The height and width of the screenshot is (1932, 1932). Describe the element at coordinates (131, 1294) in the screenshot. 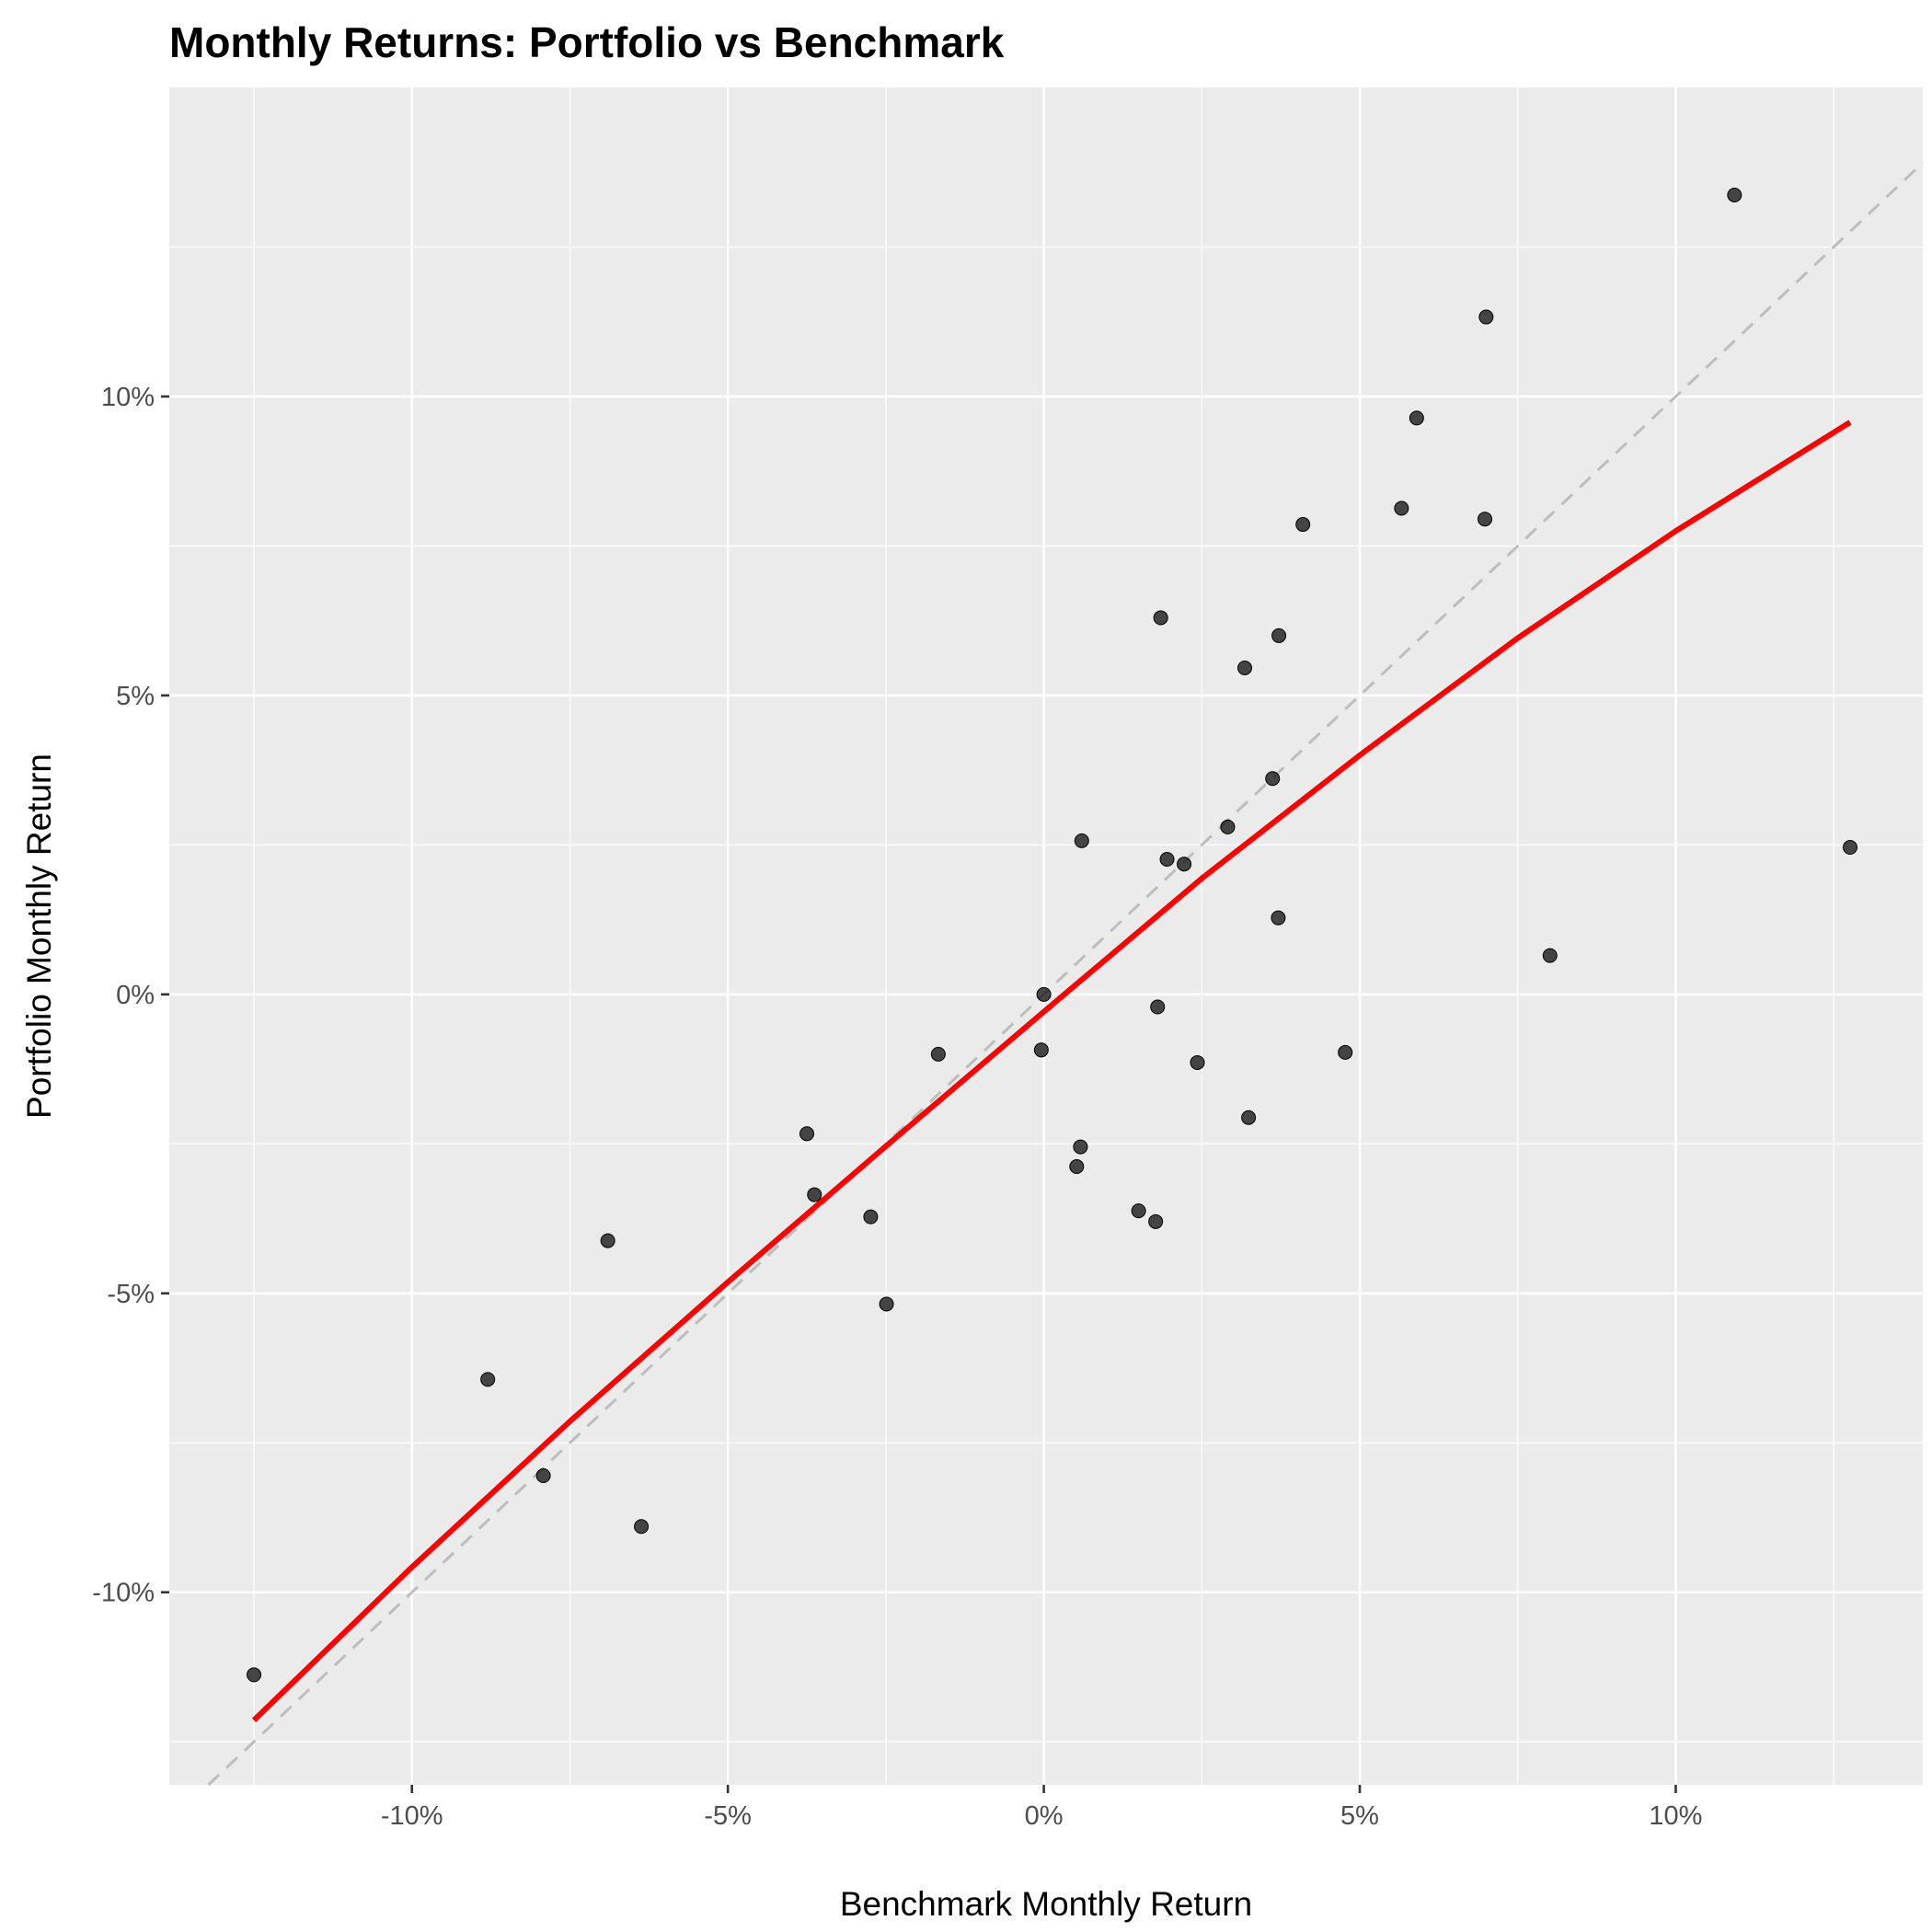

I see `y-tick-label: -5%` at that location.